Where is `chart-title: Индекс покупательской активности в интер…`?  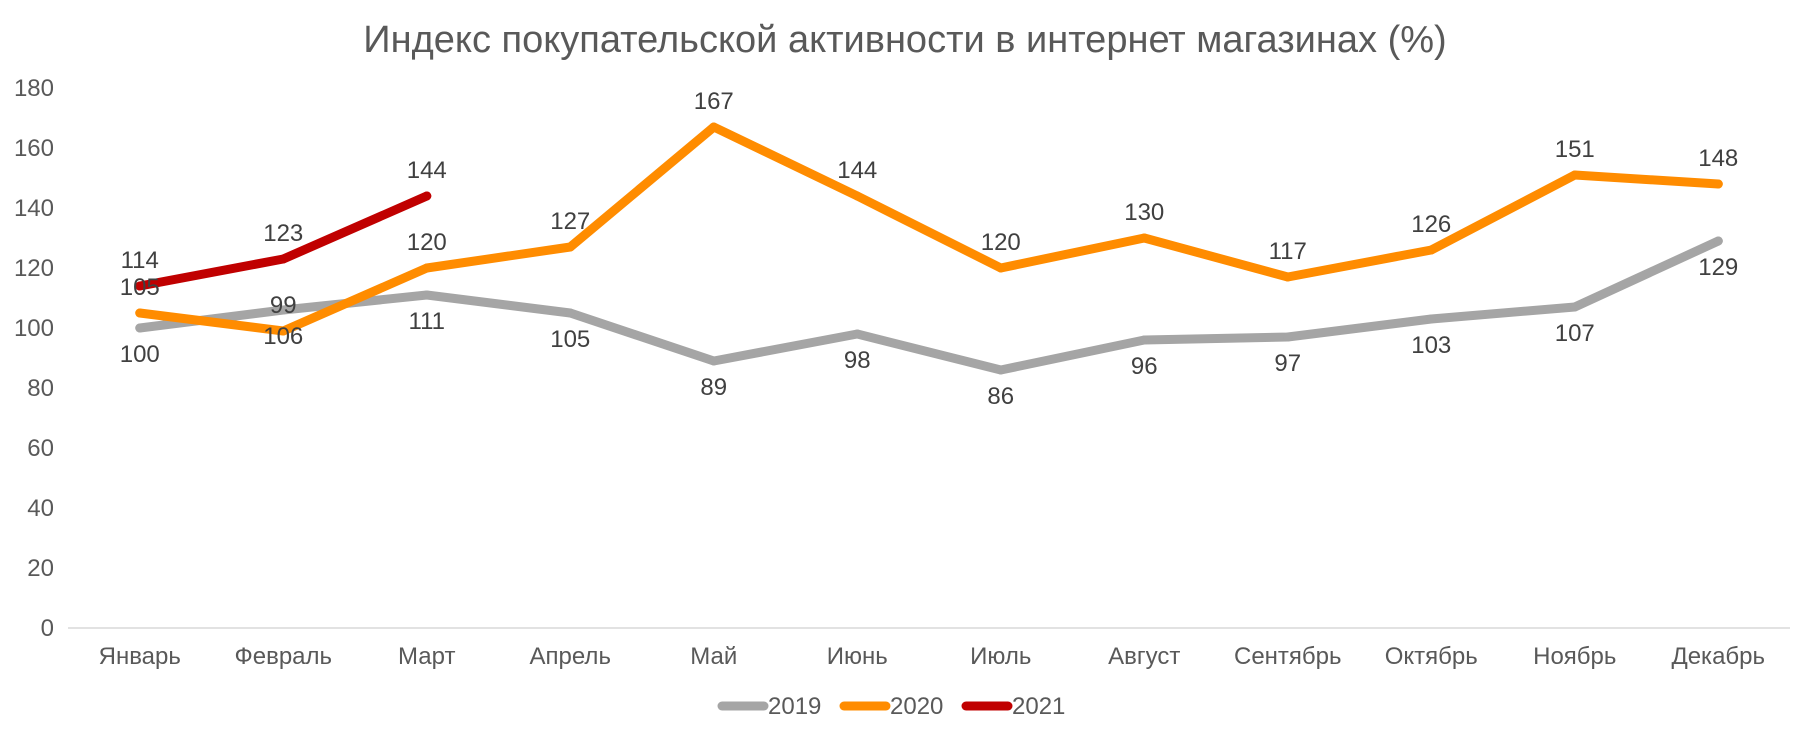 chart-title: Индекс покупательской активности в интер… is located at coordinates (904, 40).